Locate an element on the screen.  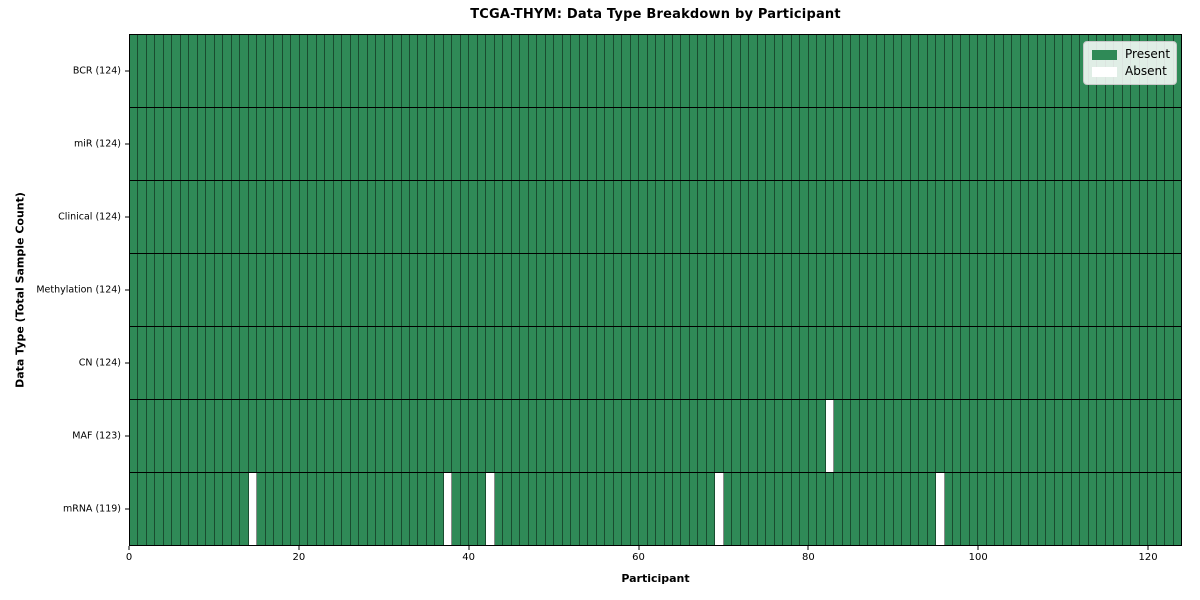
heatmap-row-mir is located at coordinates (656, 144).